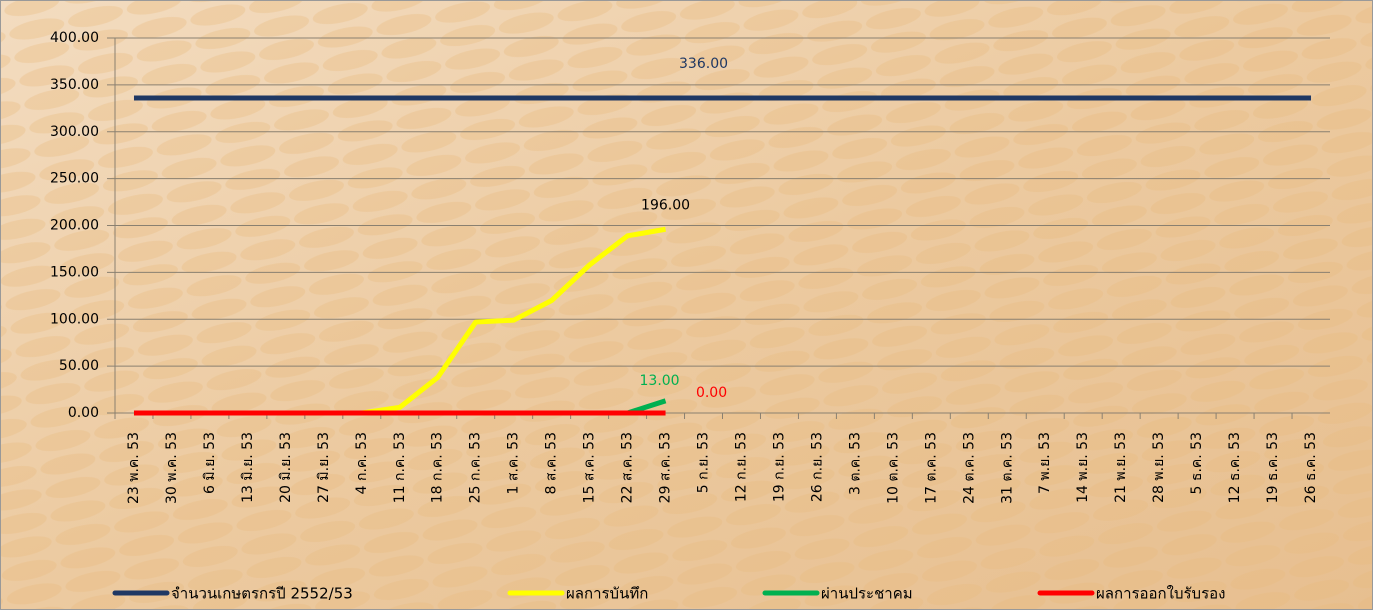 The height and width of the screenshot is (610, 1373). What do you see at coordinates (552, 463) in the screenshot?
I see `x-tick-label: 8 ส.ค. 53` at bounding box center [552, 463].